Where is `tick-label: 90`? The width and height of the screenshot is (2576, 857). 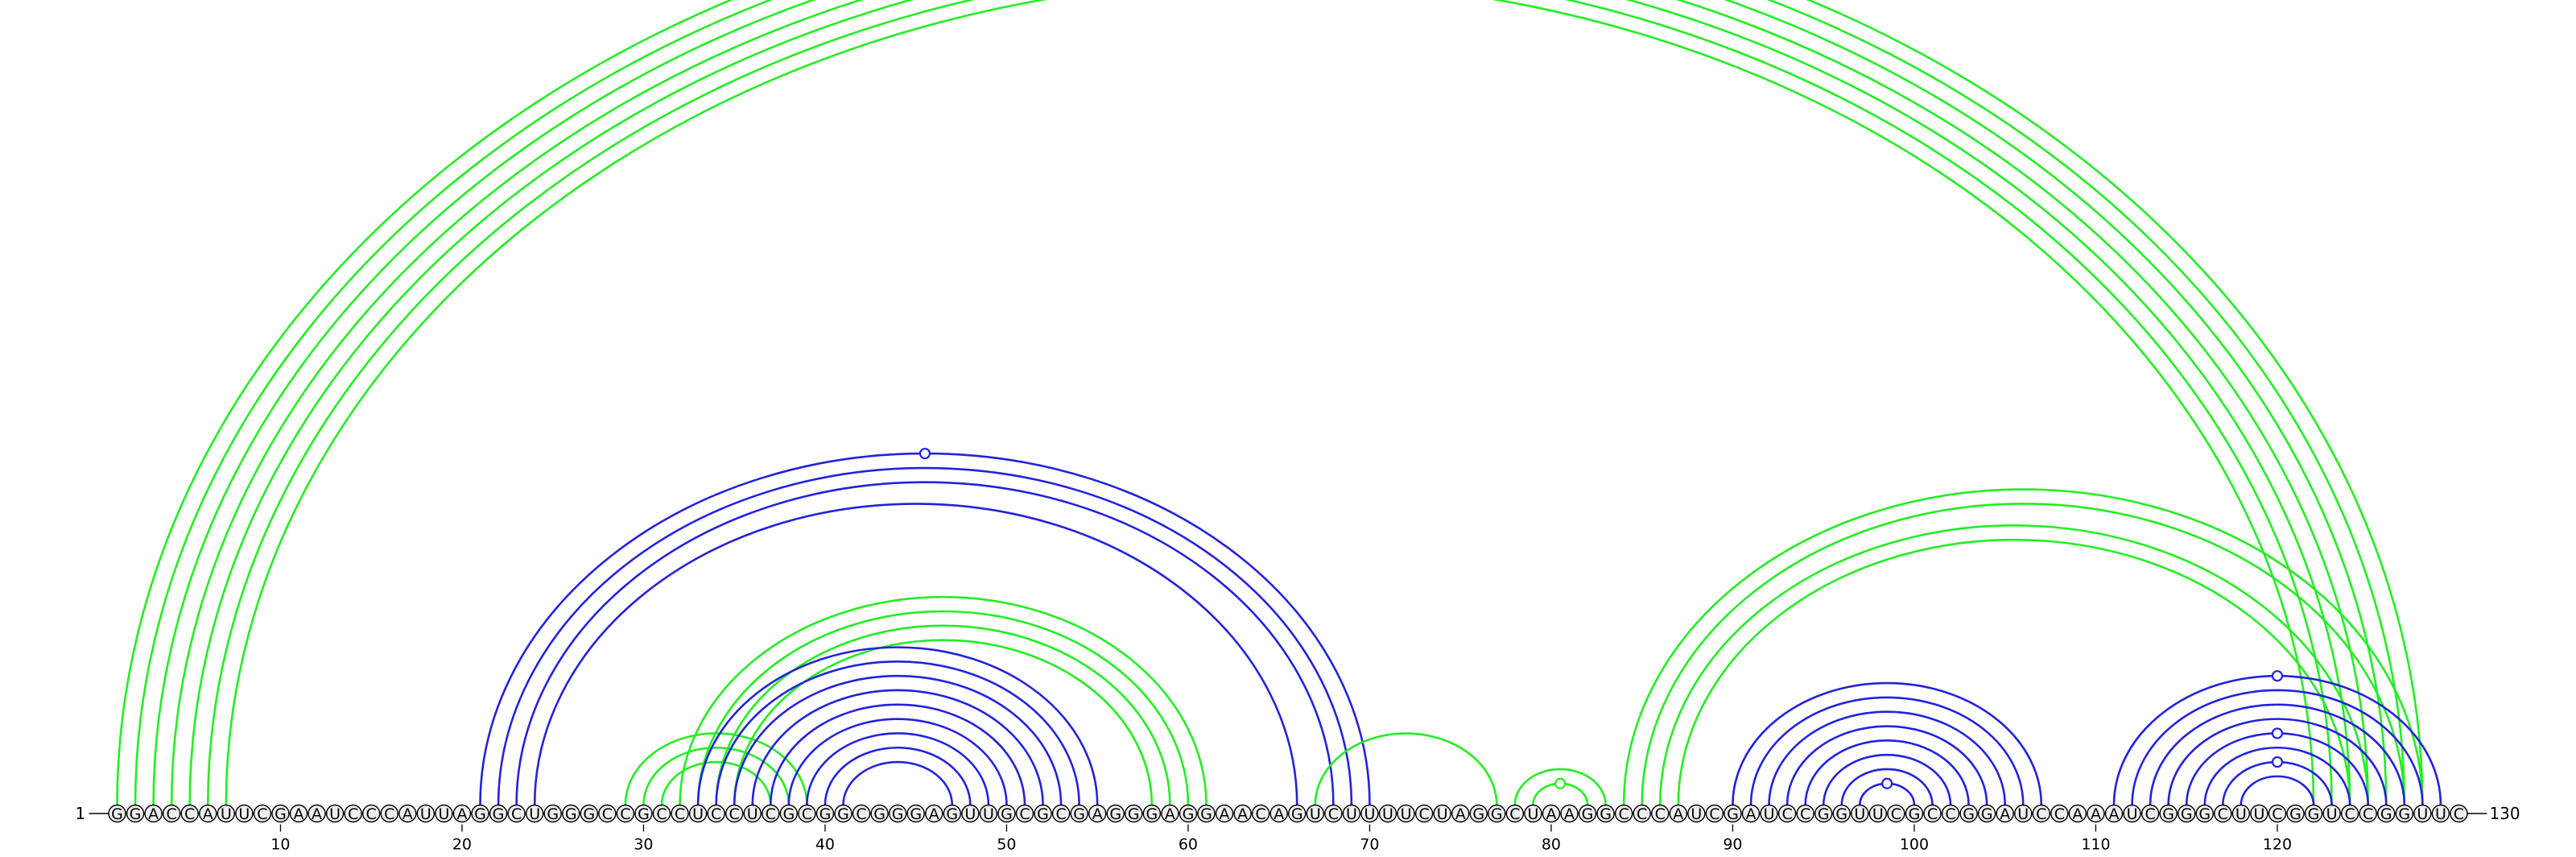
tick-label: 90 is located at coordinates (1732, 845).